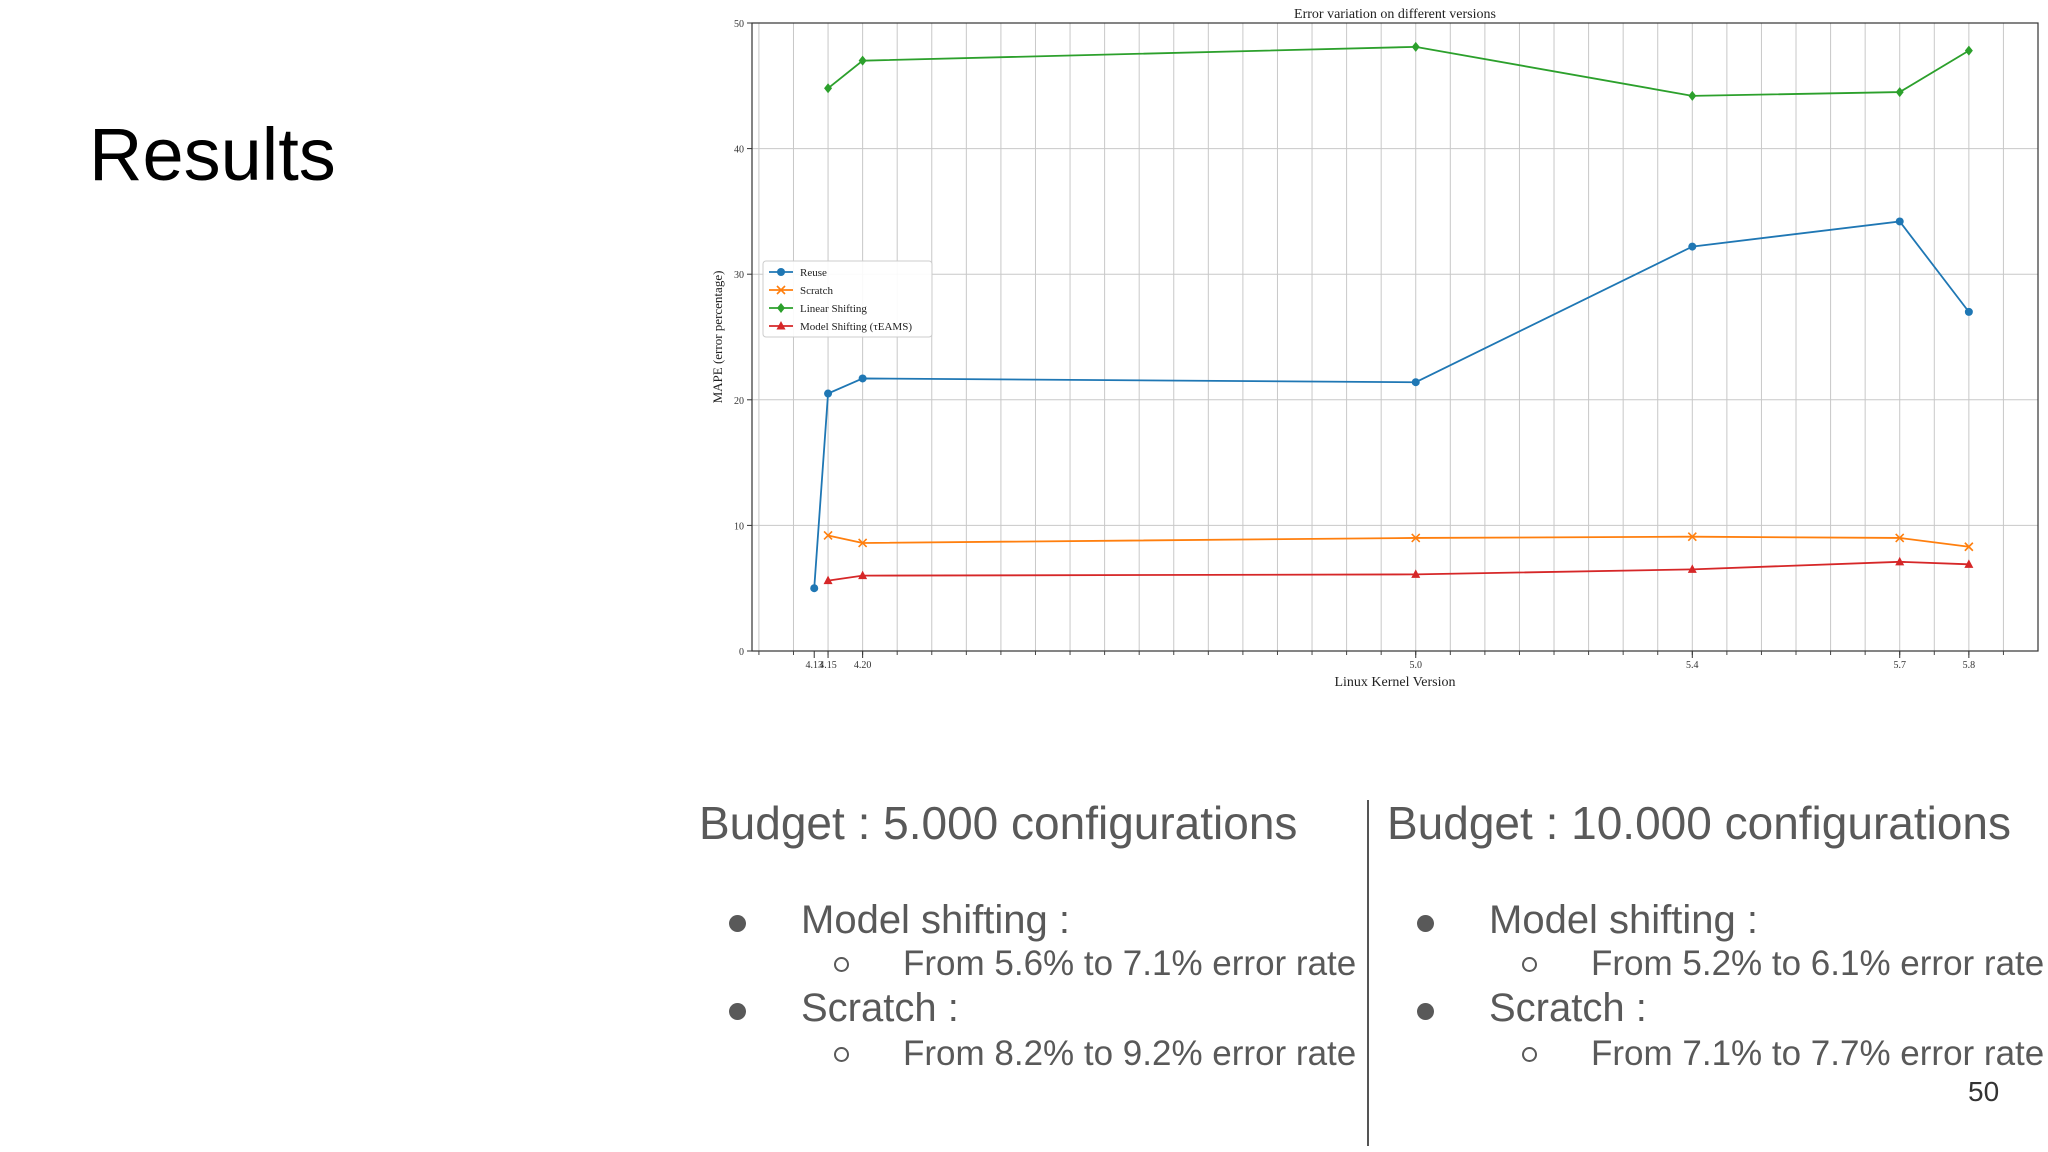  I want to click on legend-label: Reuse, so click(813, 273).